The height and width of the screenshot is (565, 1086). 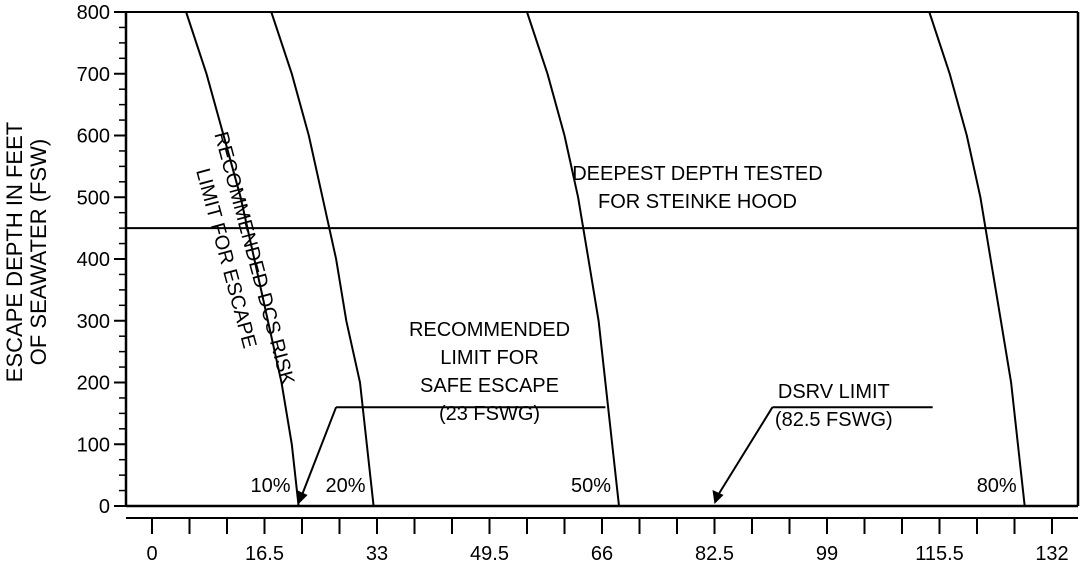 What do you see at coordinates (151, 554) in the screenshot?
I see `x-tick-label: 0` at bounding box center [151, 554].